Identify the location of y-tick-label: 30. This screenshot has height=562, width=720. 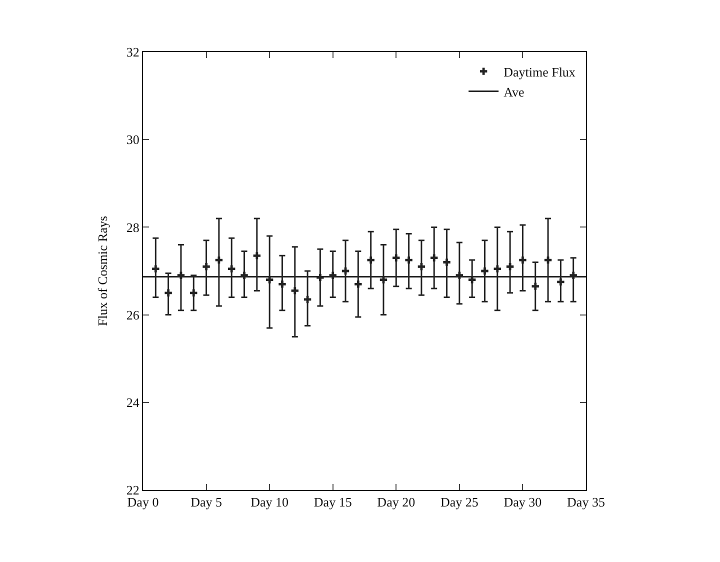
(133, 140).